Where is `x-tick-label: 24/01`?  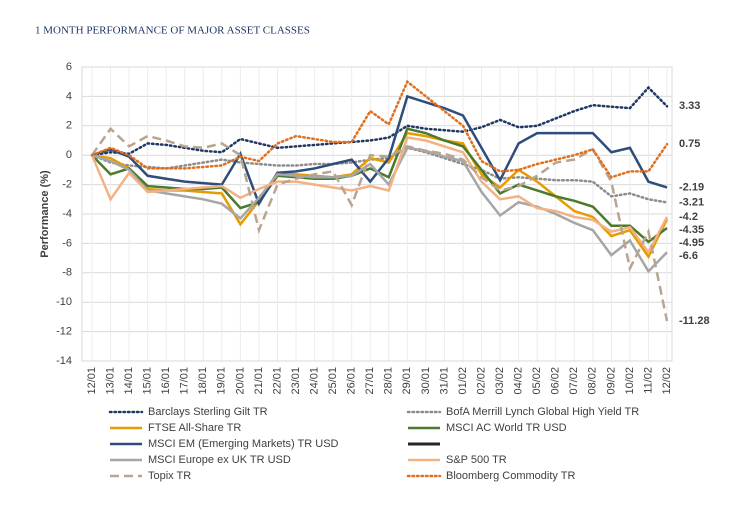
x-tick-label: 24/01 is located at coordinates (314, 381).